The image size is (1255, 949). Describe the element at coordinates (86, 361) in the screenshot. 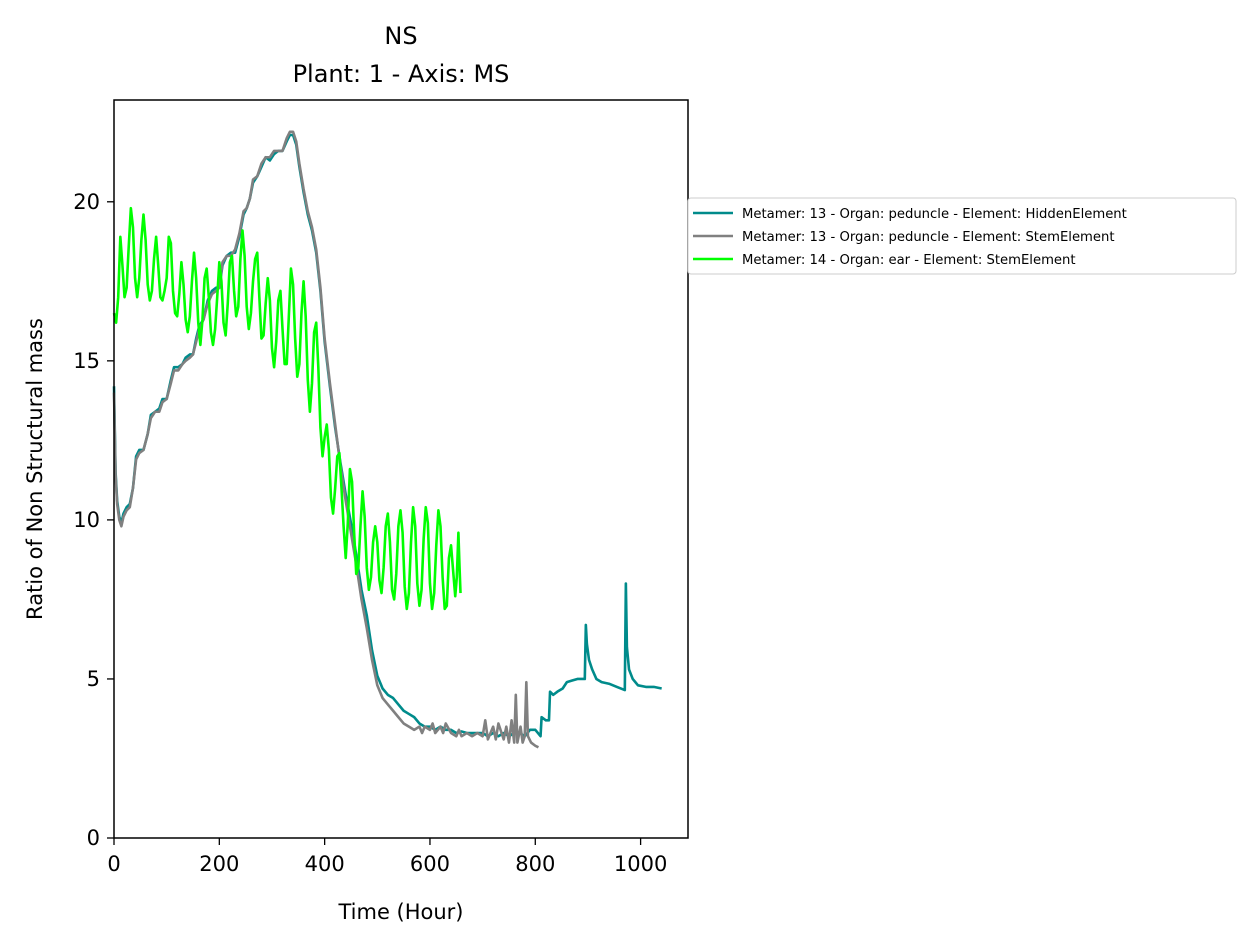

I see `y-tick-label: 15` at that location.